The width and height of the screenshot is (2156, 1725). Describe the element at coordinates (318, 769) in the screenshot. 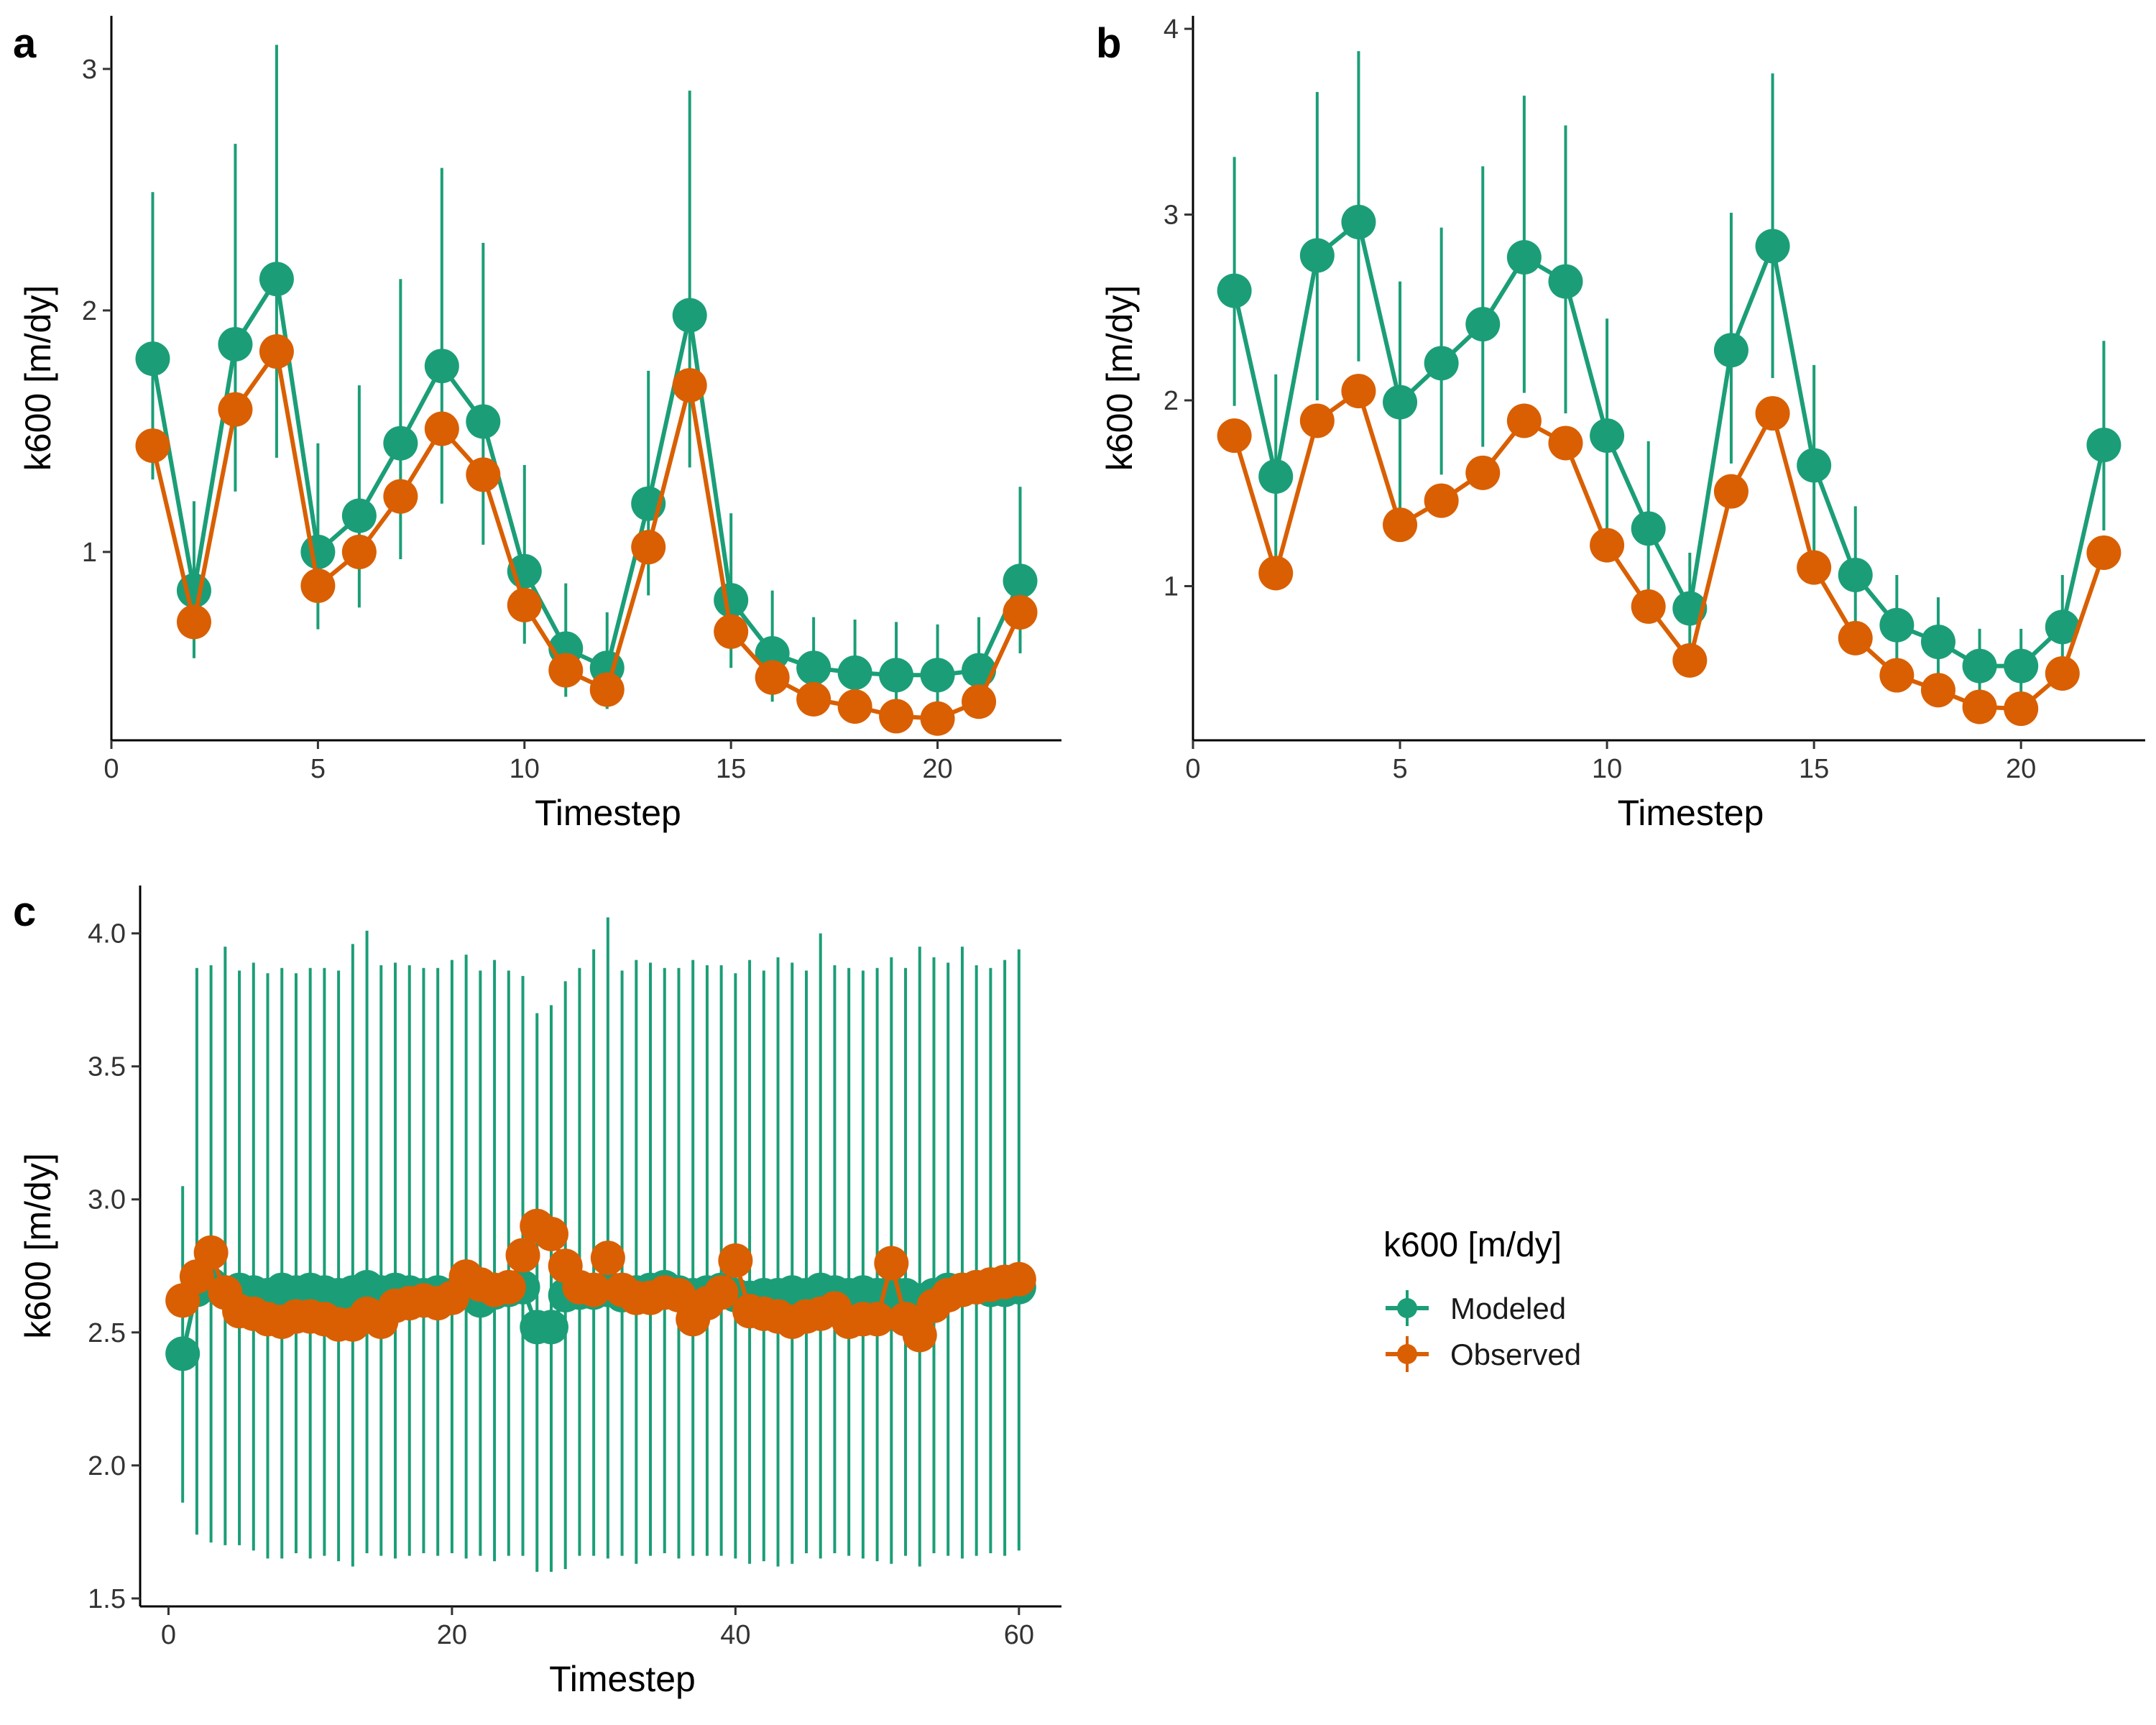

I see `panel-a-x-tick-label: 5` at that location.